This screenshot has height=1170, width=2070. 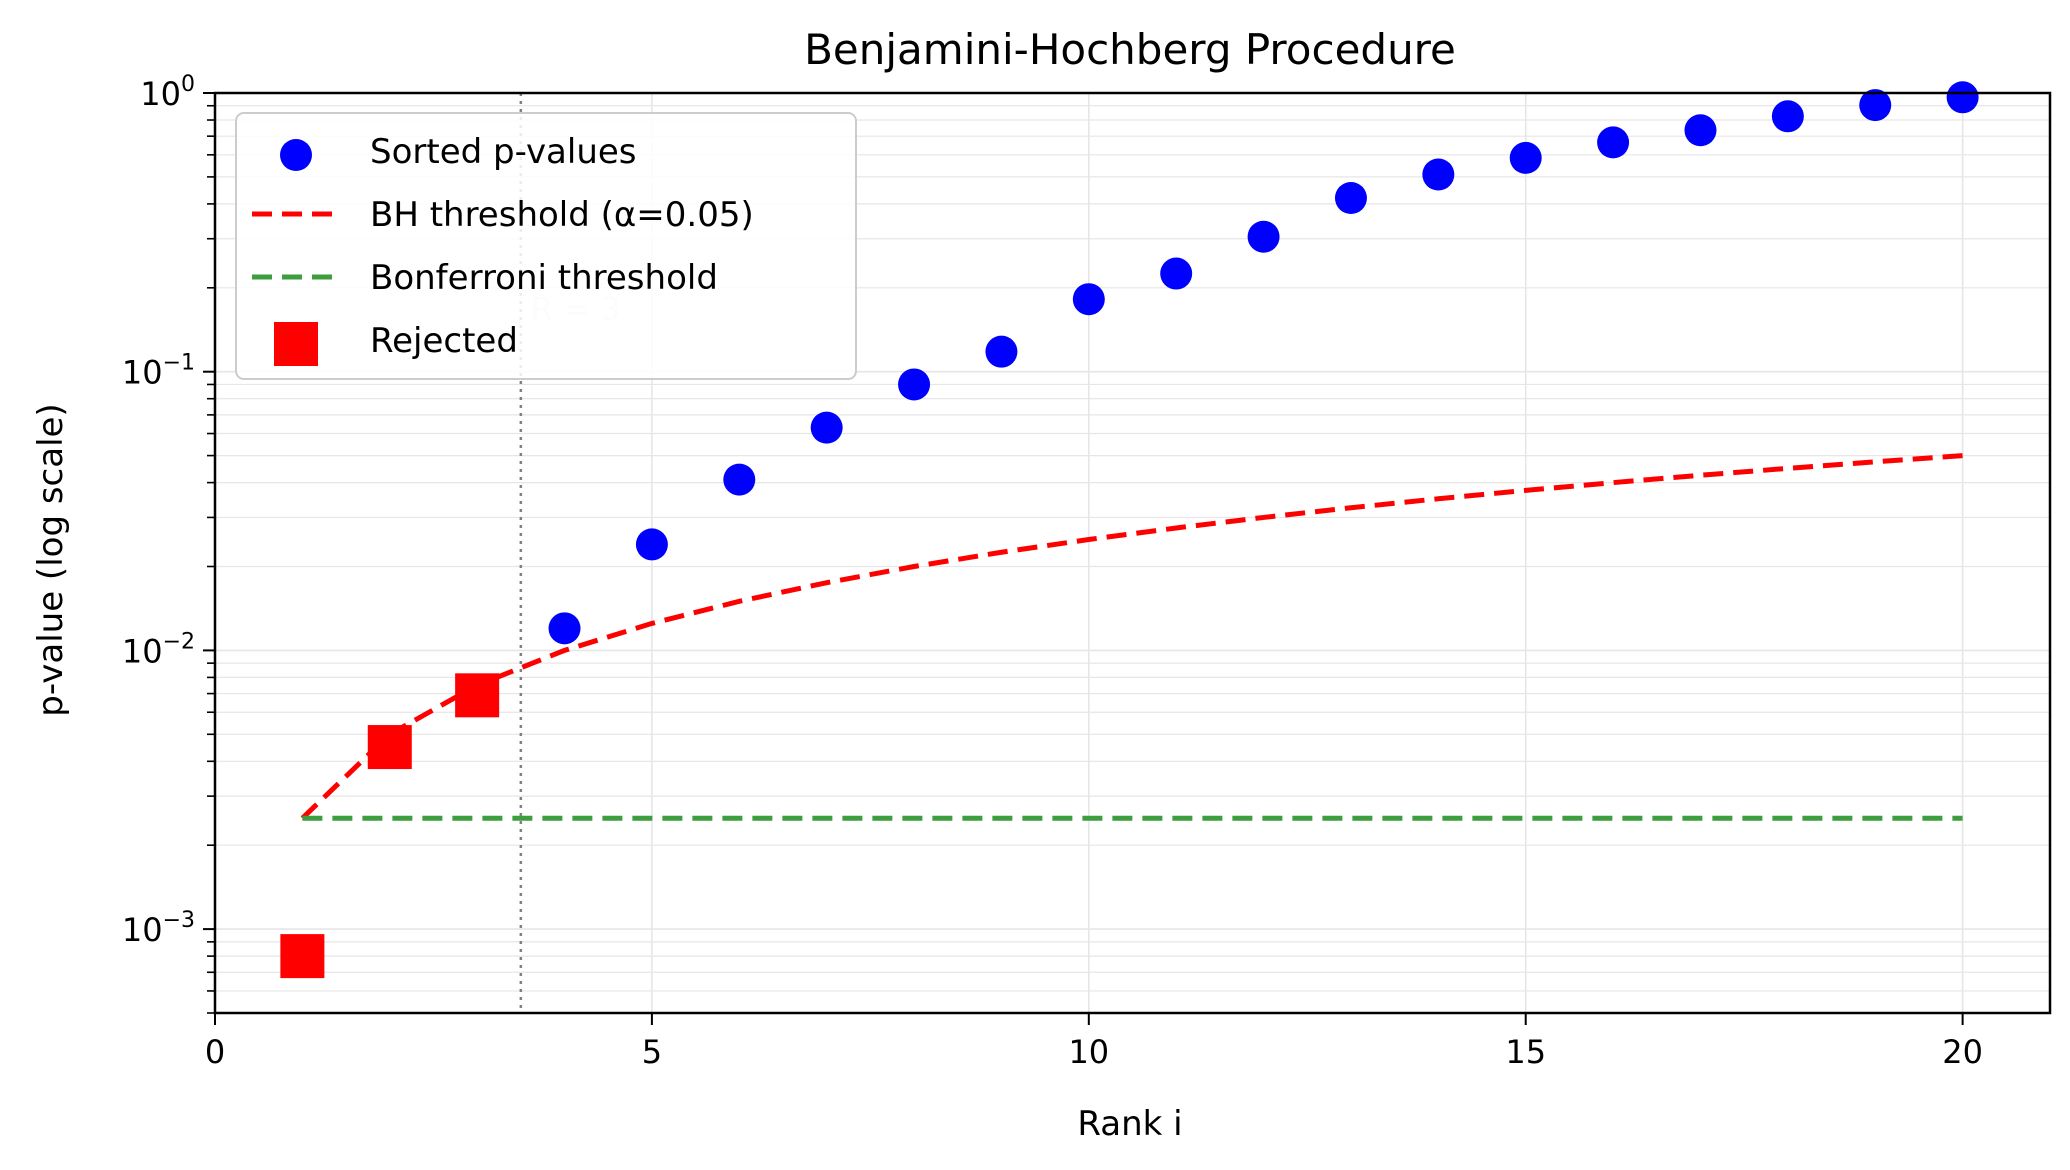 I want to click on x-tick-label: 5, so click(x=652, y=1052).